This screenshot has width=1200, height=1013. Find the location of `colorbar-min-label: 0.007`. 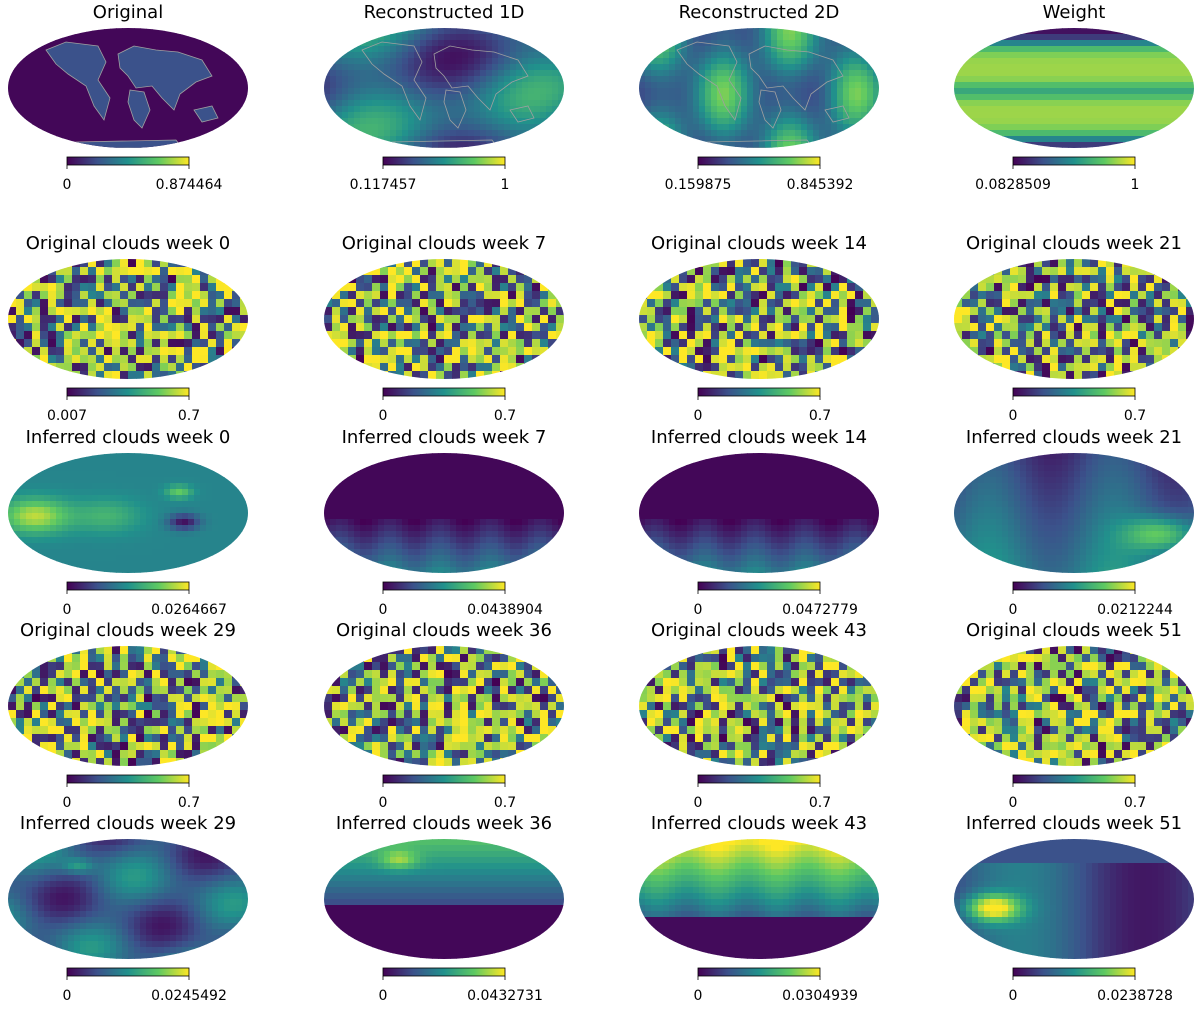

colorbar-min-label: 0.007 is located at coordinates (67, 416).